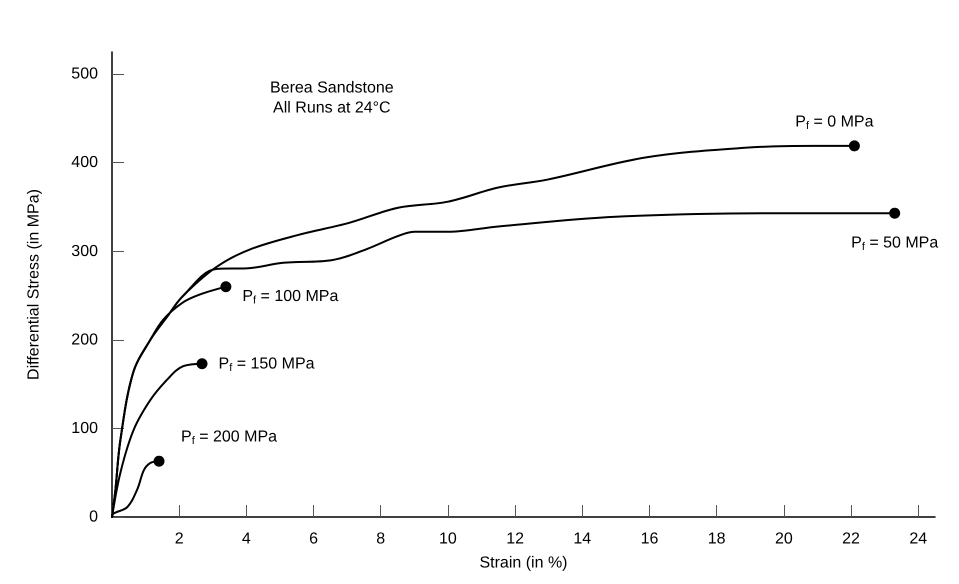 This screenshot has height=584, width=959. I want to click on y-axis-title: Differential Stress (in MPa), so click(34, 284).